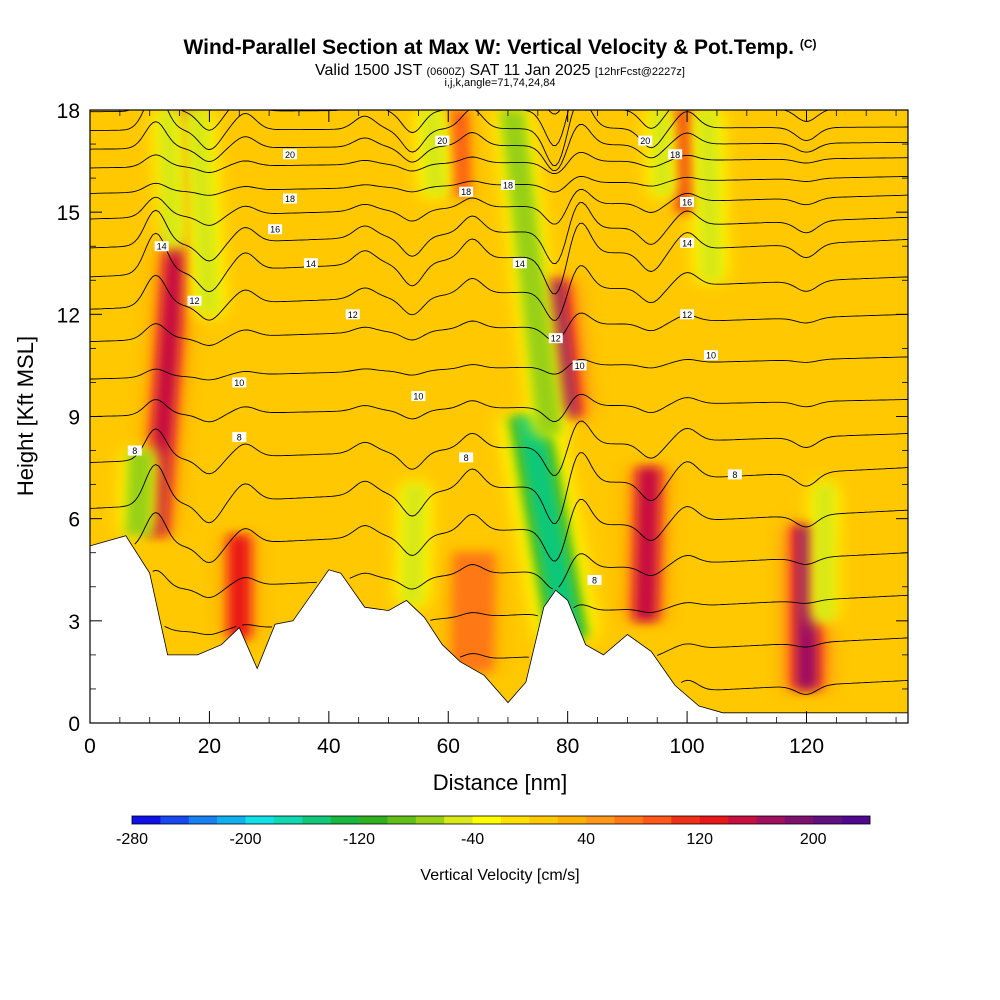 The width and height of the screenshot is (1000, 1000). Describe the element at coordinates (74, 418) in the screenshot. I see `y-tick-label: 9` at that location.